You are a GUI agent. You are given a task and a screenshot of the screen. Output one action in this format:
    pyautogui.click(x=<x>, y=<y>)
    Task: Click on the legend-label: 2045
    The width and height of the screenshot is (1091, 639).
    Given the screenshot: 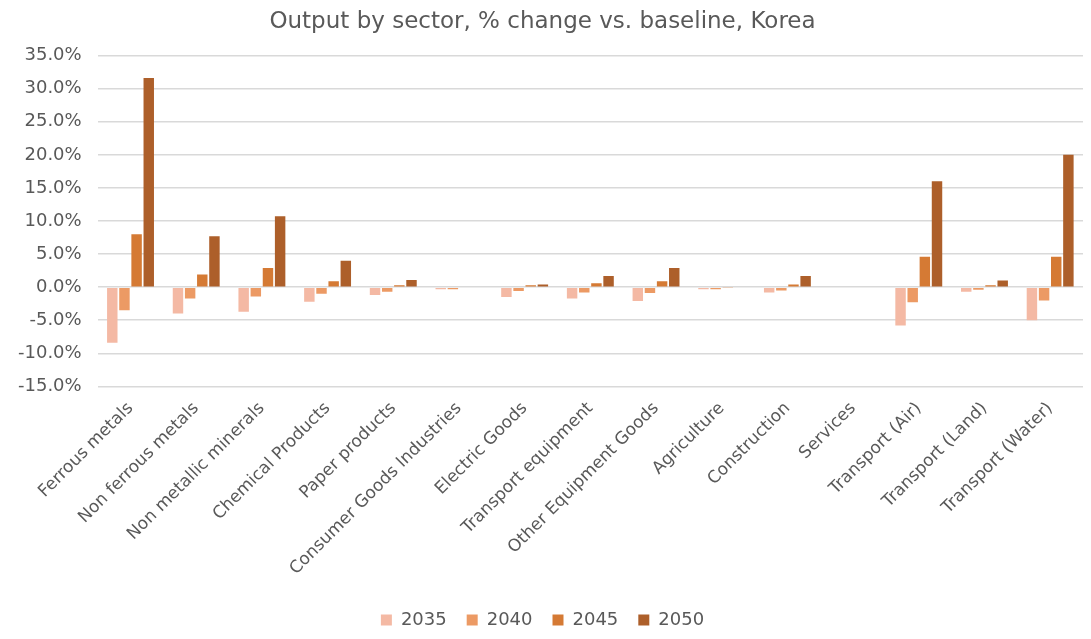 What is the action you would take?
    pyautogui.click(x=595, y=618)
    